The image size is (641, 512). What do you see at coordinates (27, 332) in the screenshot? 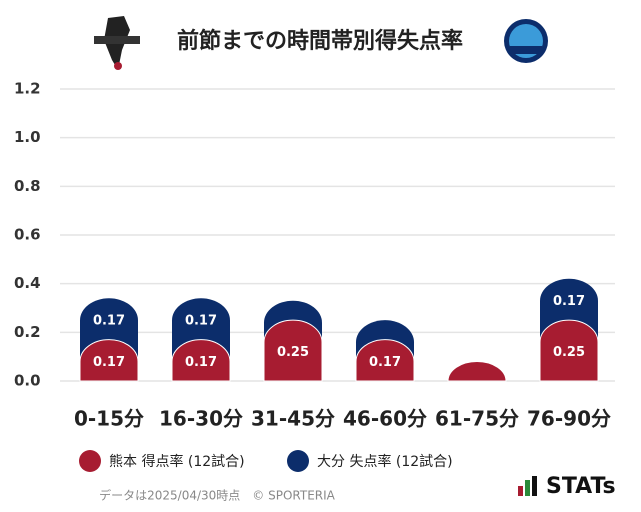
I see `y-tick-label: 0.2` at bounding box center [27, 332].